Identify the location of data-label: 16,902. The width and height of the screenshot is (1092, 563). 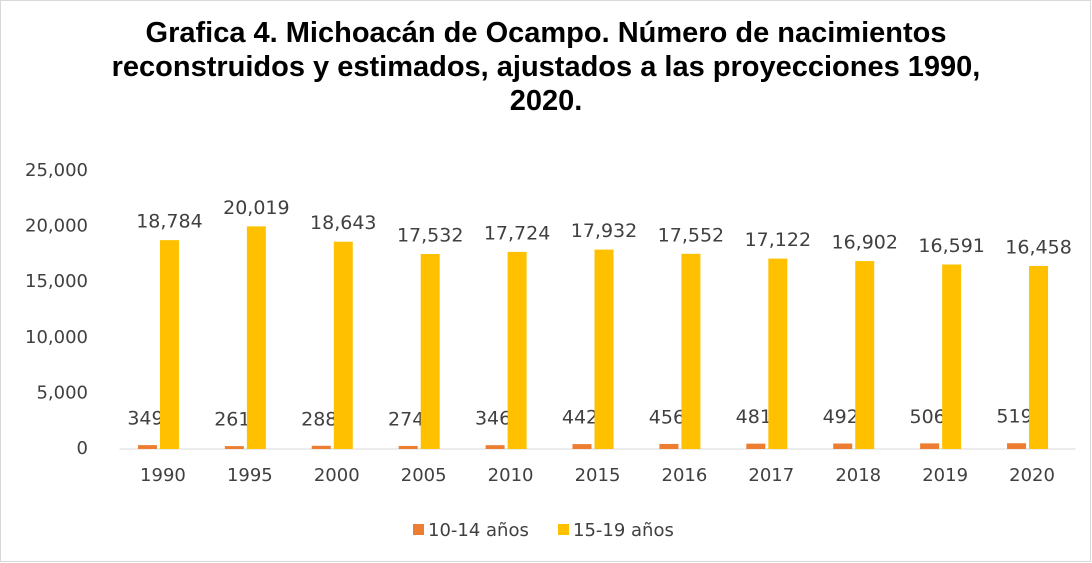
(864, 243).